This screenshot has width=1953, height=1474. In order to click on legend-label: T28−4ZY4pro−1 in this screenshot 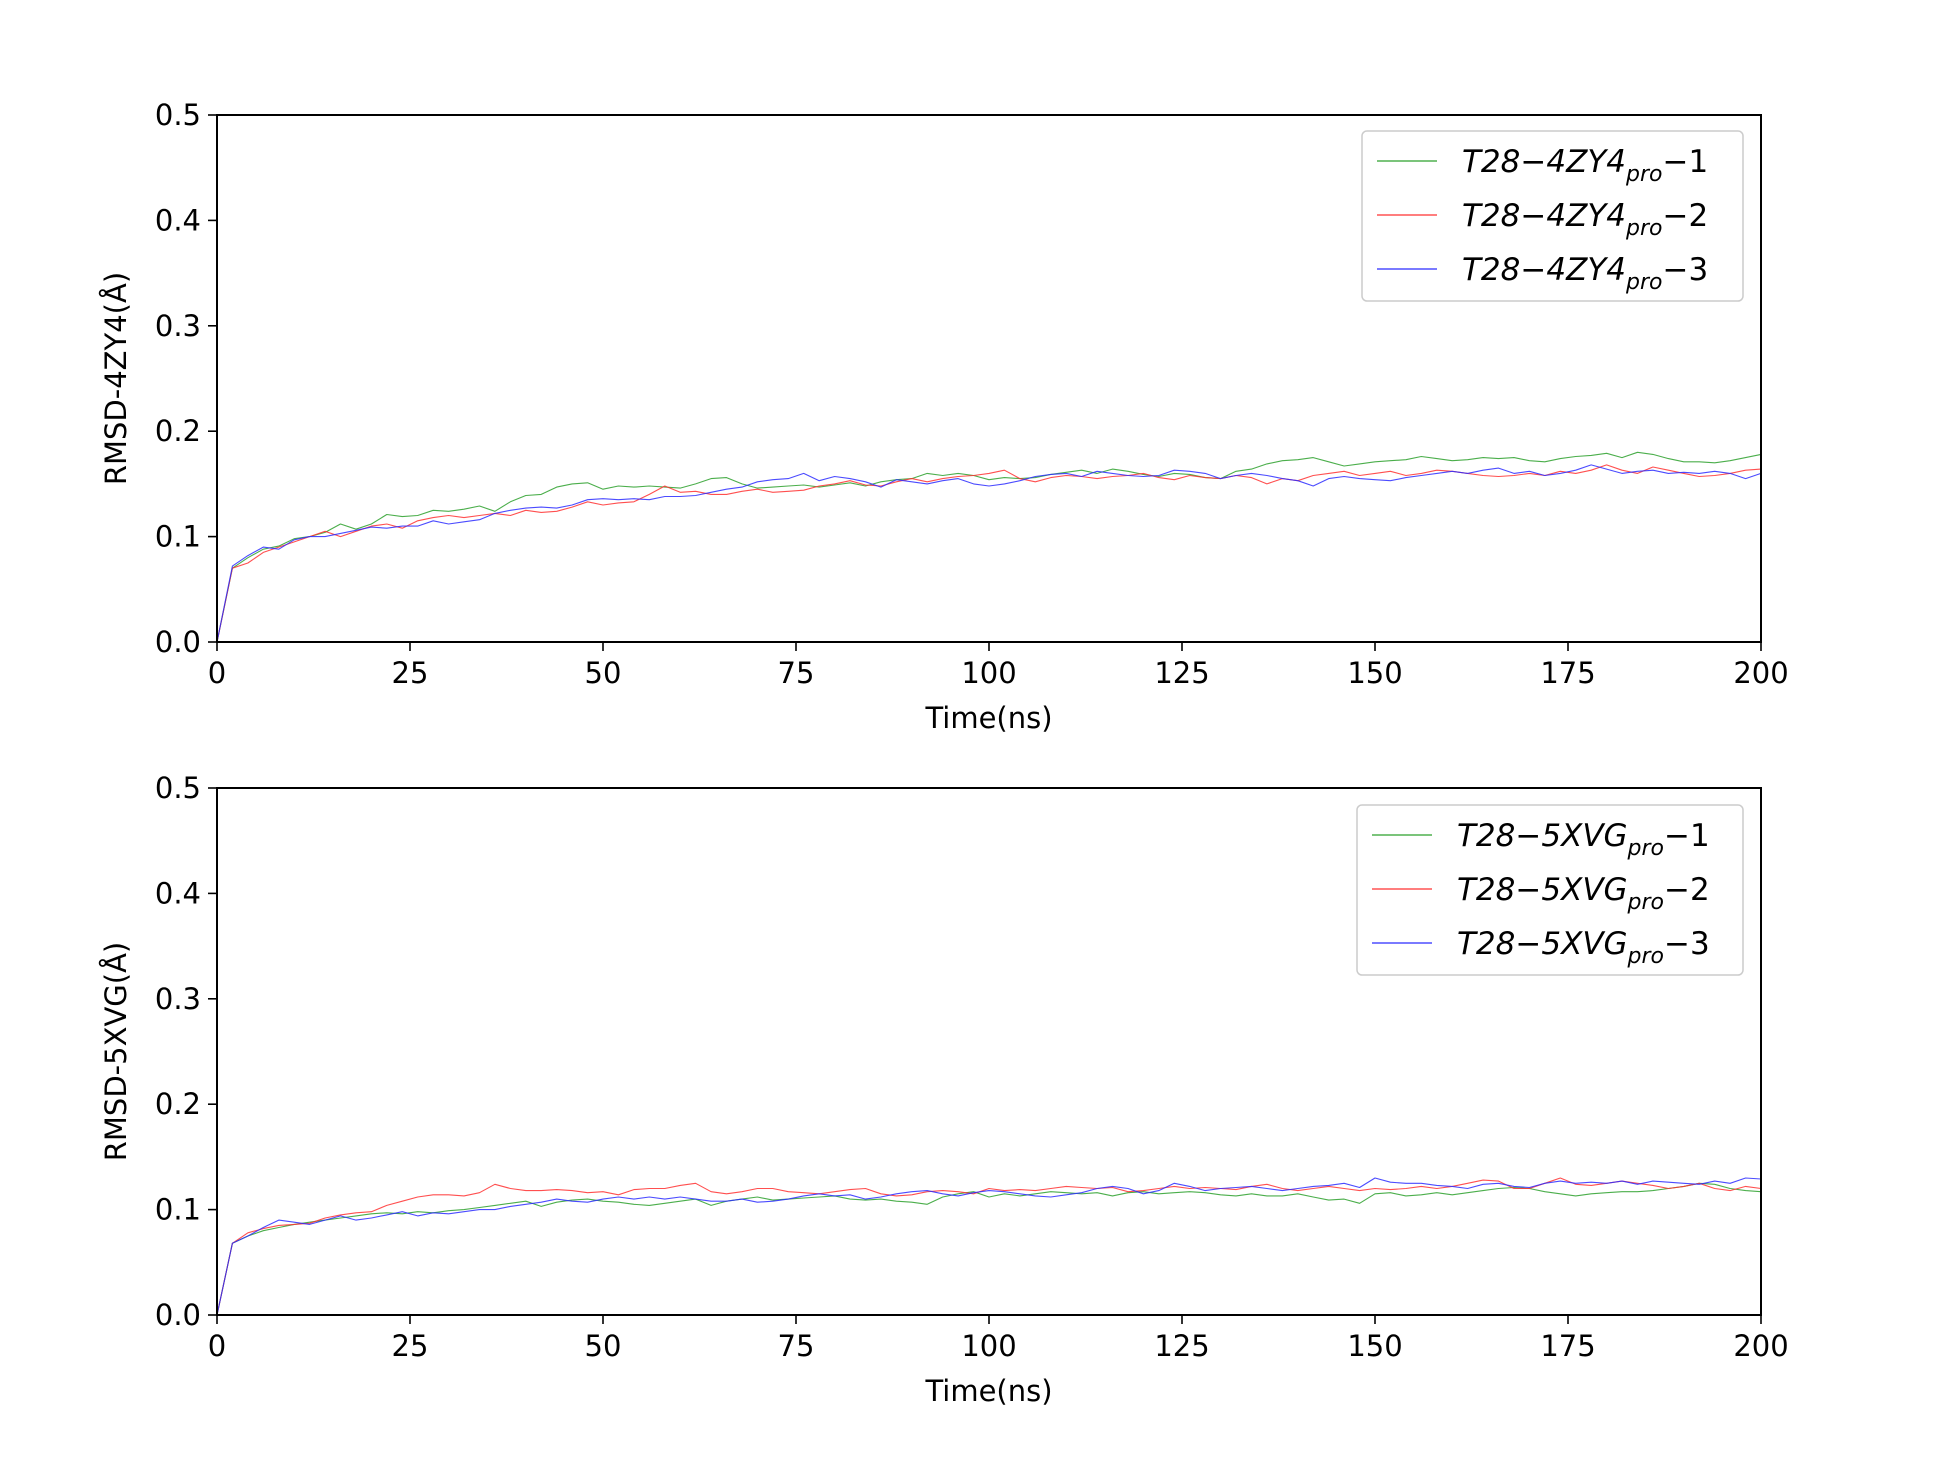, I will do `click(1585, 165)`.